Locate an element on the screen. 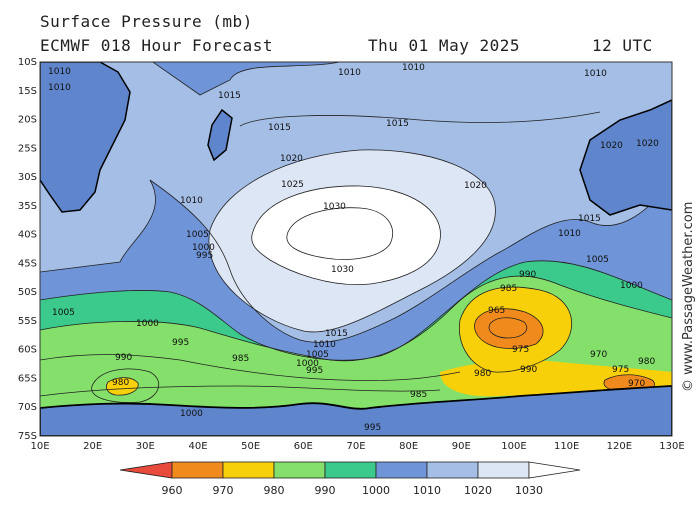  colorbar-label: 1030 is located at coordinates (529, 490).